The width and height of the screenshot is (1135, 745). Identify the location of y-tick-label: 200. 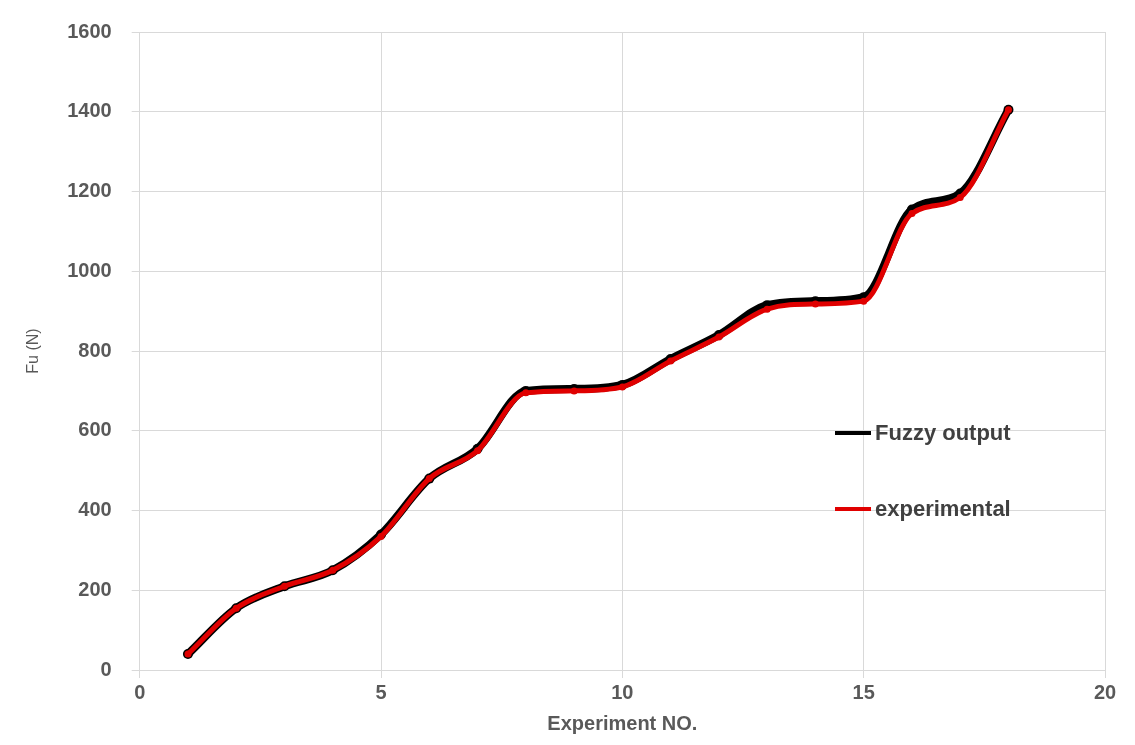
(95, 588).